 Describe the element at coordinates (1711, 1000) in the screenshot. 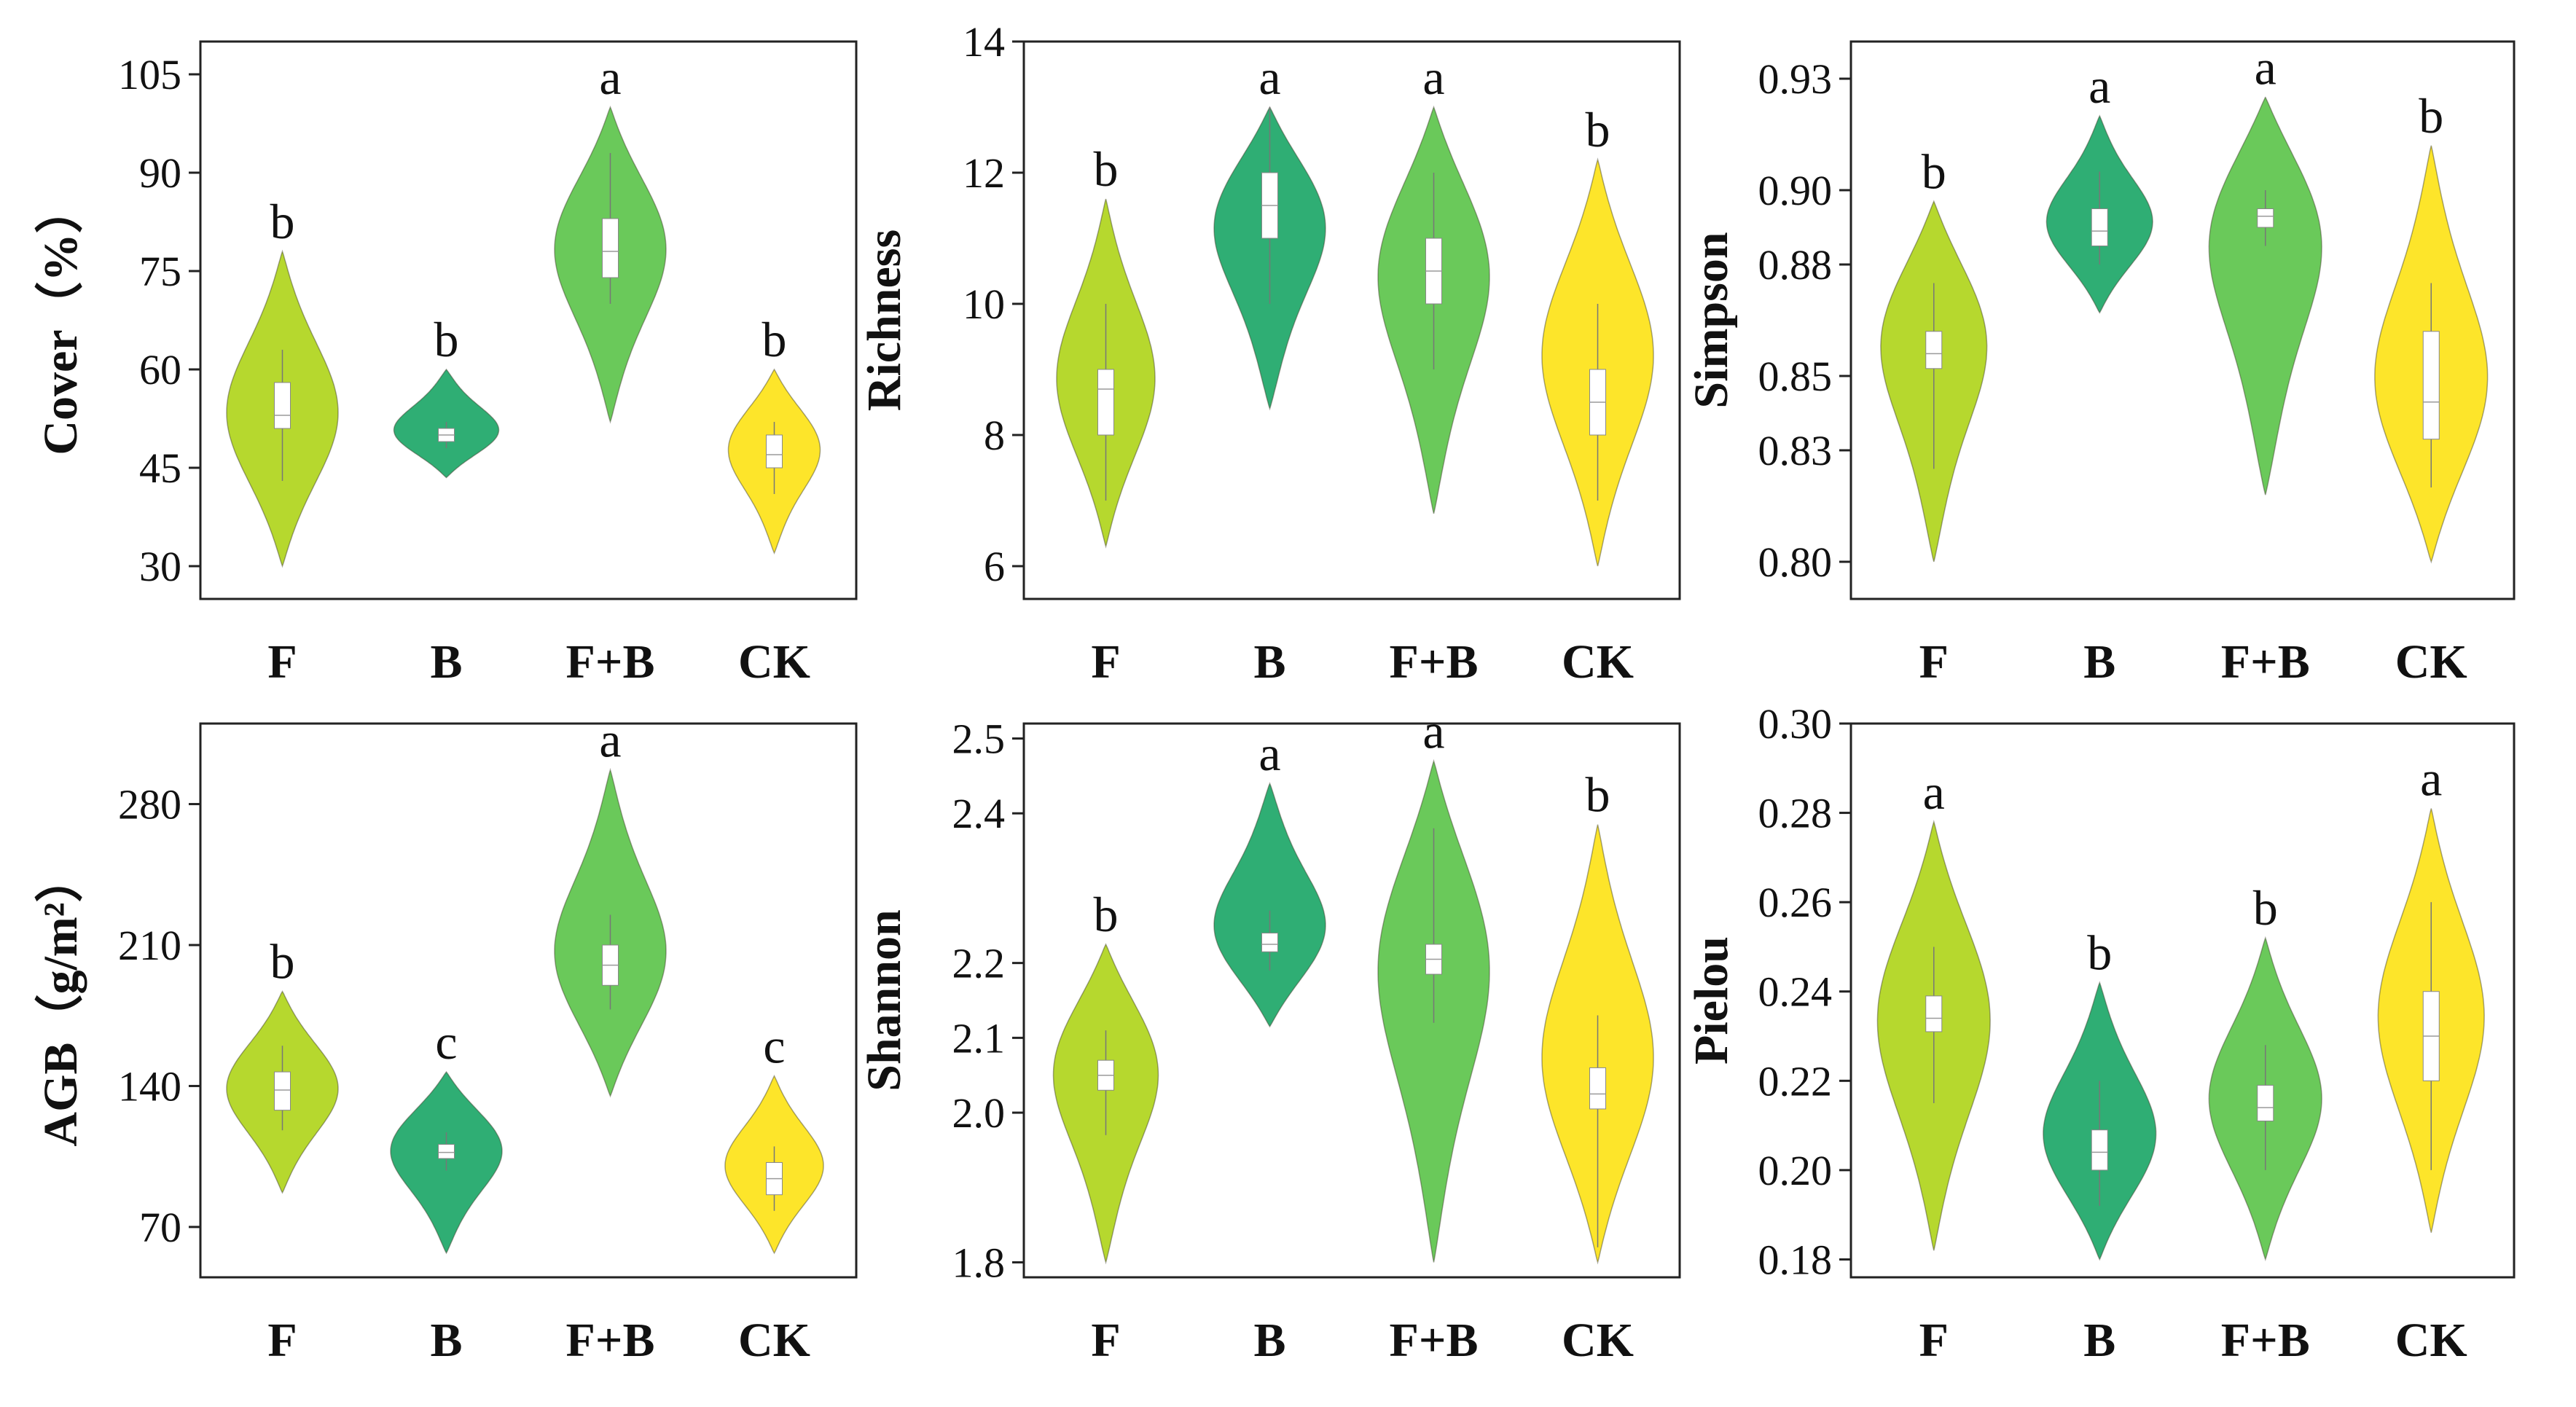

I see `y-axis-title: Pielou` at that location.